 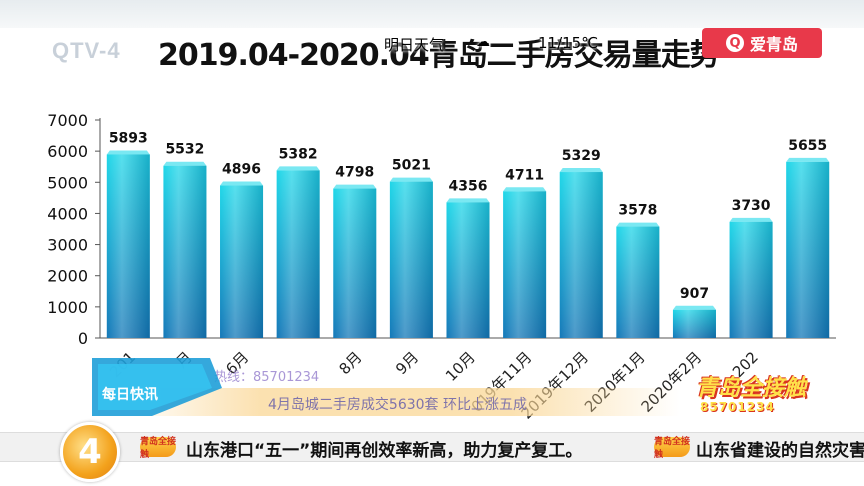 What do you see at coordinates (267, 377) in the screenshot?
I see `hotline-text: 热线：85701234` at bounding box center [267, 377].